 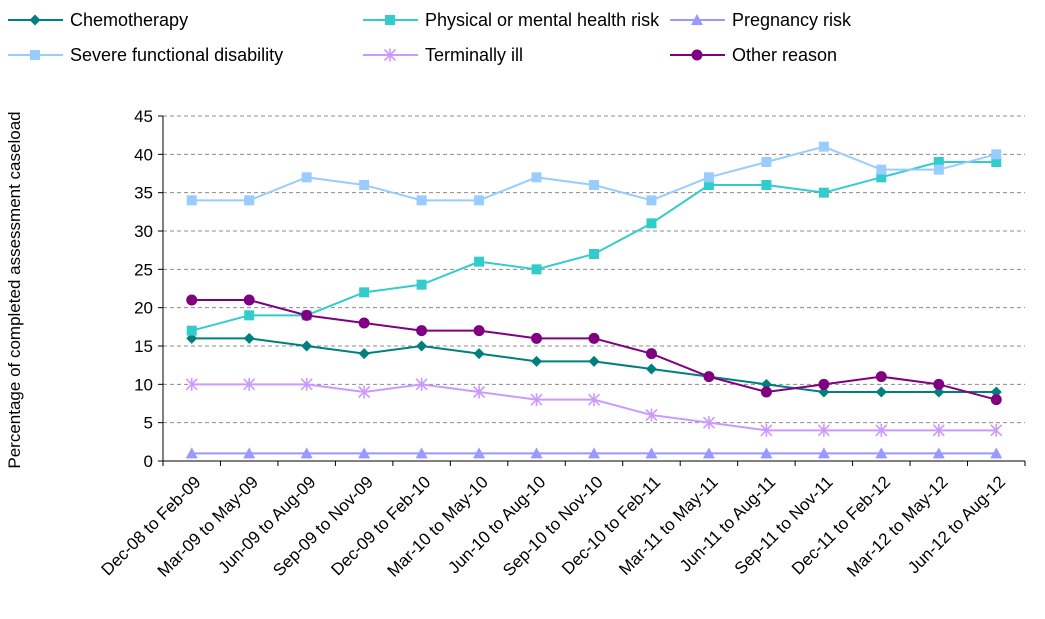 I want to click on x-tick-label: Mar-09 to May-09, so click(x=208, y=526).